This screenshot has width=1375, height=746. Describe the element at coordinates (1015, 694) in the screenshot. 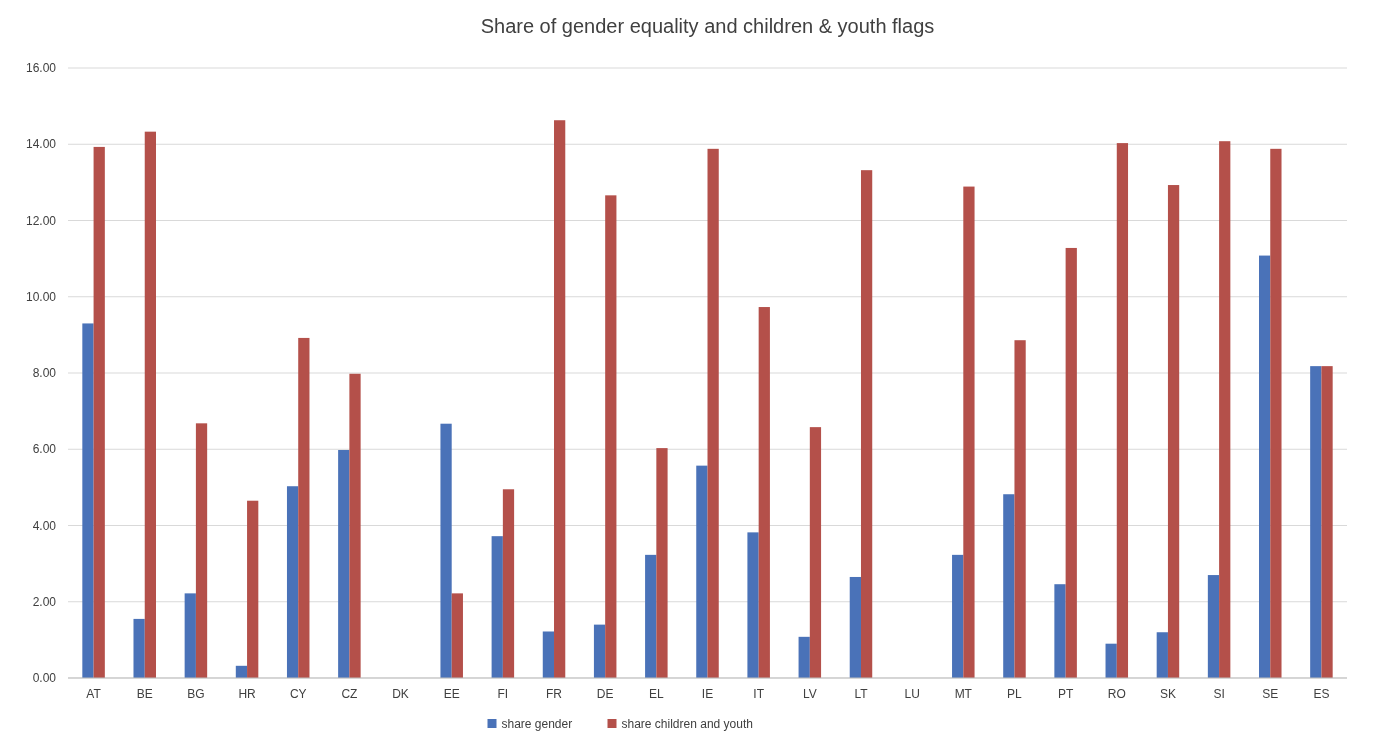

I see `x-tick-label: PL` at that location.